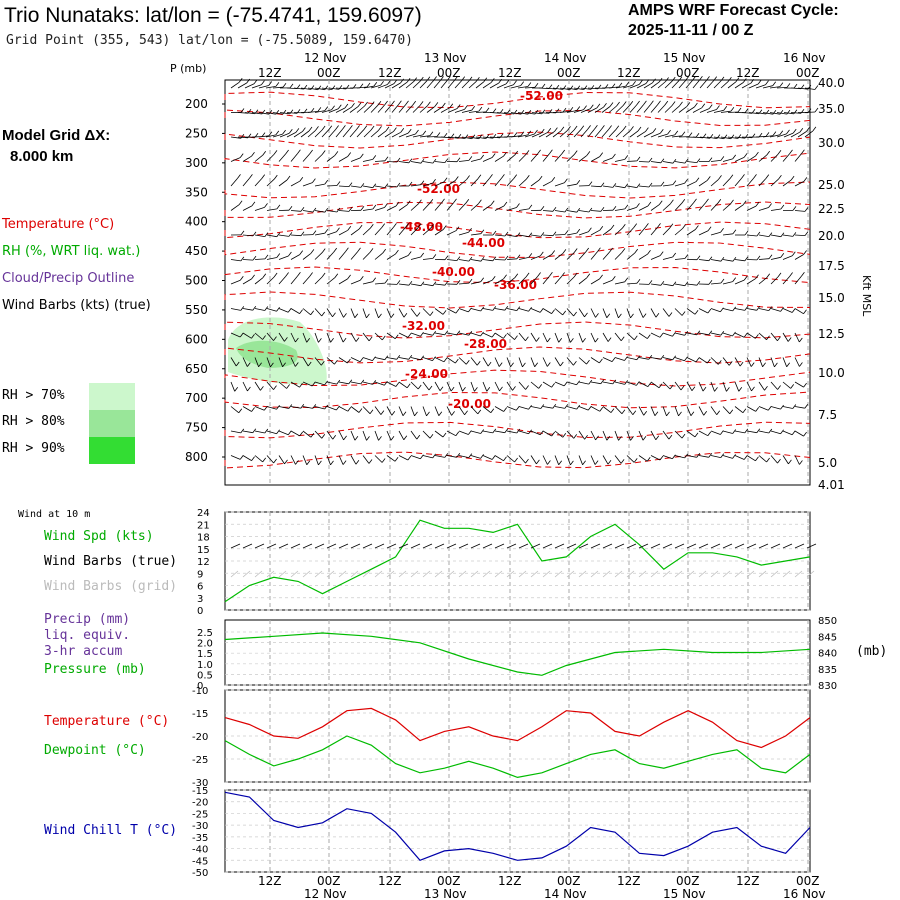 This screenshot has width=900, height=900. What do you see at coordinates (33, 448) in the screenshot?
I see `rh90-label: RH > 90%` at bounding box center [33, 448].